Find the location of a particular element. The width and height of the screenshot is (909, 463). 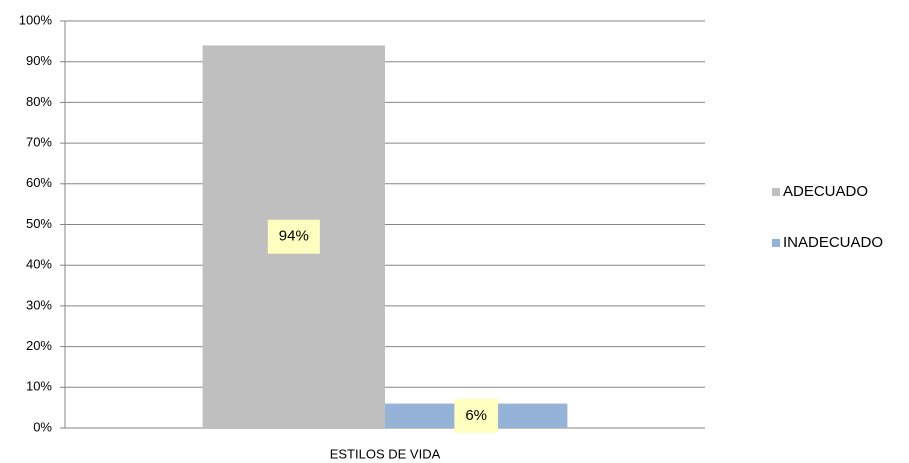

data-label: 6% is located at coordinates (476, 415).